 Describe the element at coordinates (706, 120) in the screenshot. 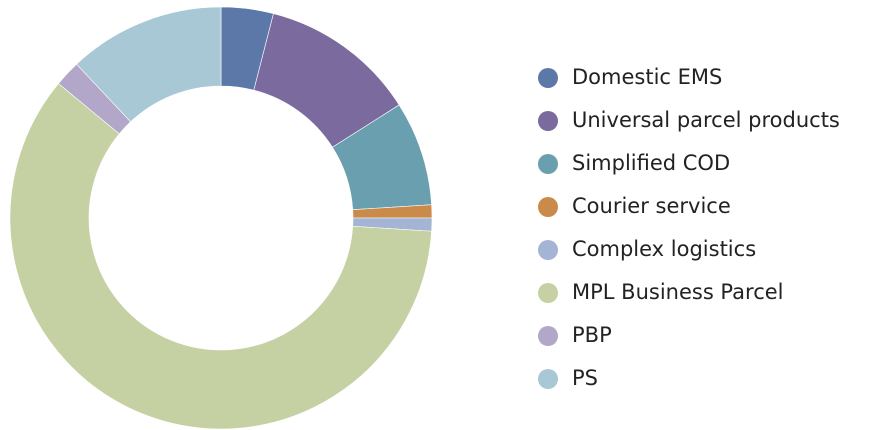

I see `legend-label: Universal parcel products` at that location.